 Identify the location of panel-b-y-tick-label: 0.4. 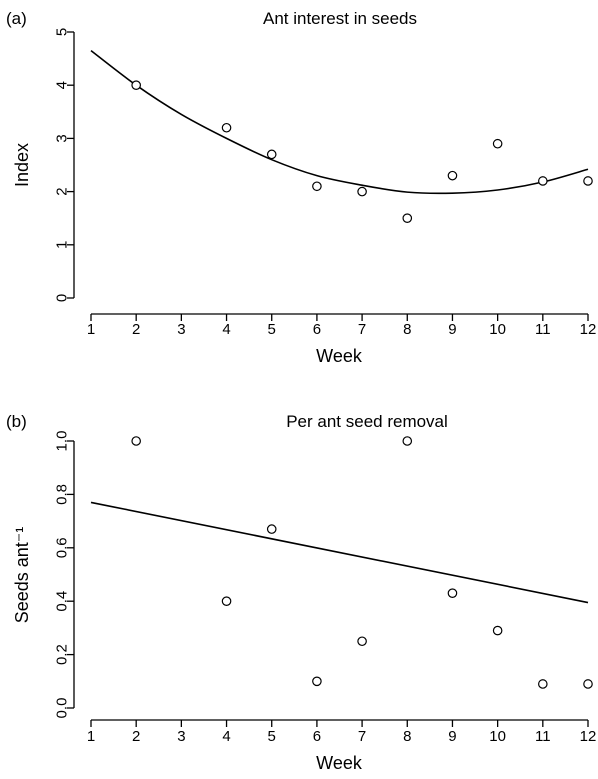
(62, 601).